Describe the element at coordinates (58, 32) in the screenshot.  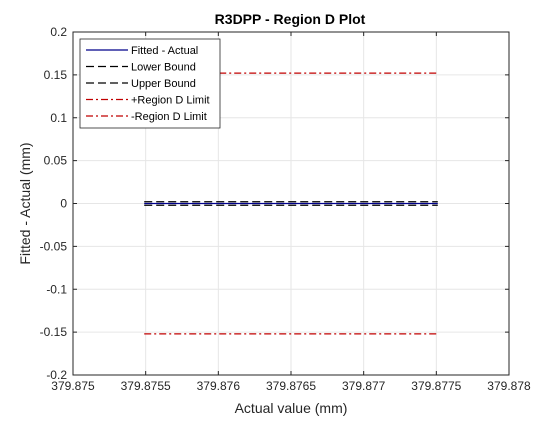
I see `y-tick-label: 0.2` at that location.